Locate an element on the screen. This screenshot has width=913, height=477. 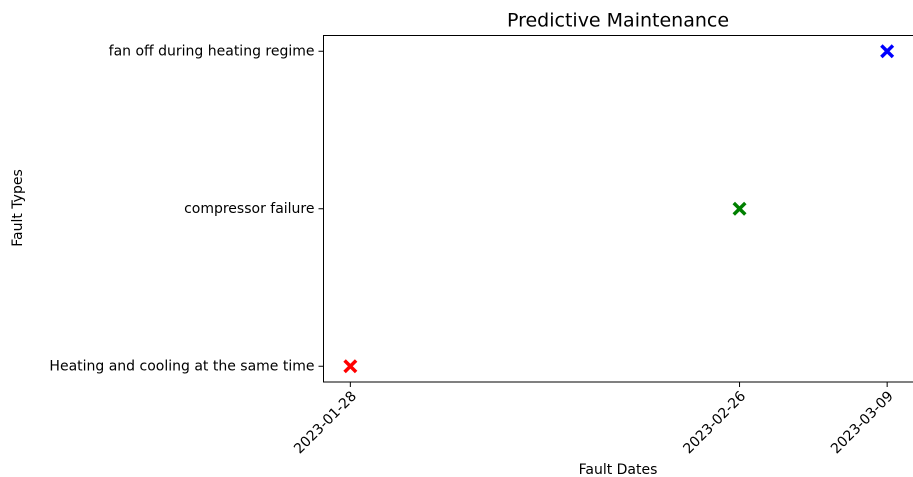
y-tick-label: compressor failure is located at coordinates (249, 209).